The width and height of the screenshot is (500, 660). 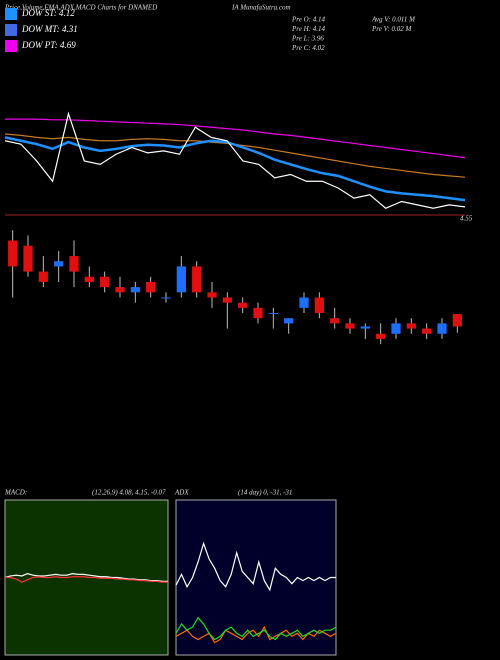 What do you see at coordinates (48, 45) in the screenshot?
I see `legend-label: DOW PT: 4.69` at bounding box center [48, 45].